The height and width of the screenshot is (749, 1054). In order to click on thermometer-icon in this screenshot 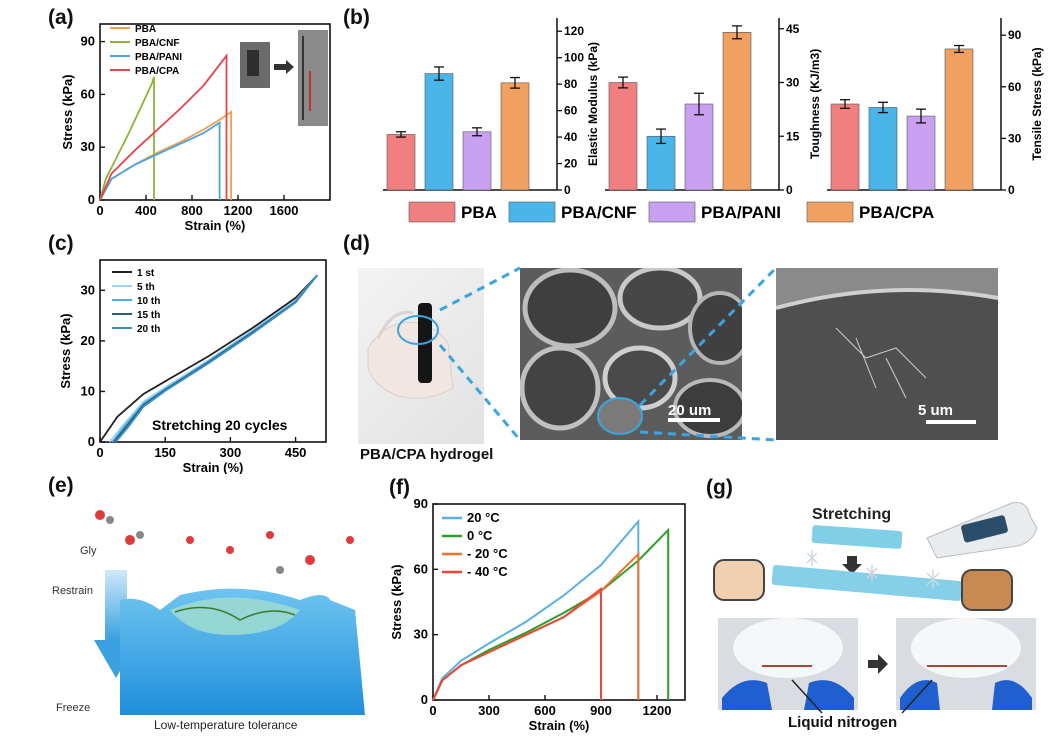, I will do `click(982, 530)`.